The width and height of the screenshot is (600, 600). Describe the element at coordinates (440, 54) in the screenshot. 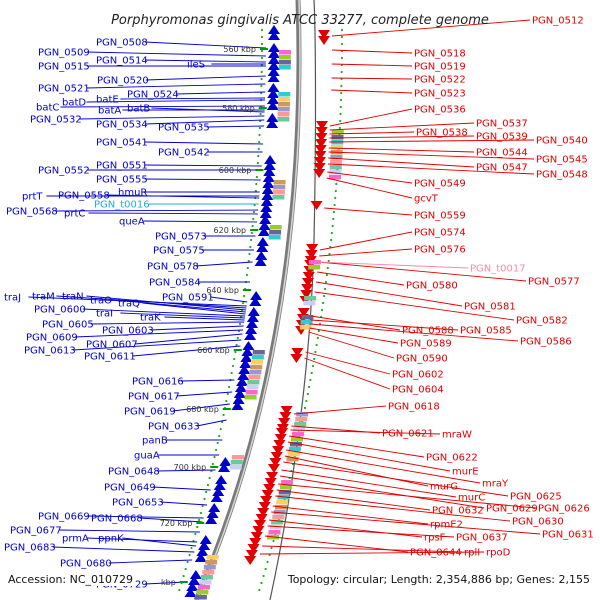

I see `gene-label-pgn-0518: PGN_0518` at that location.